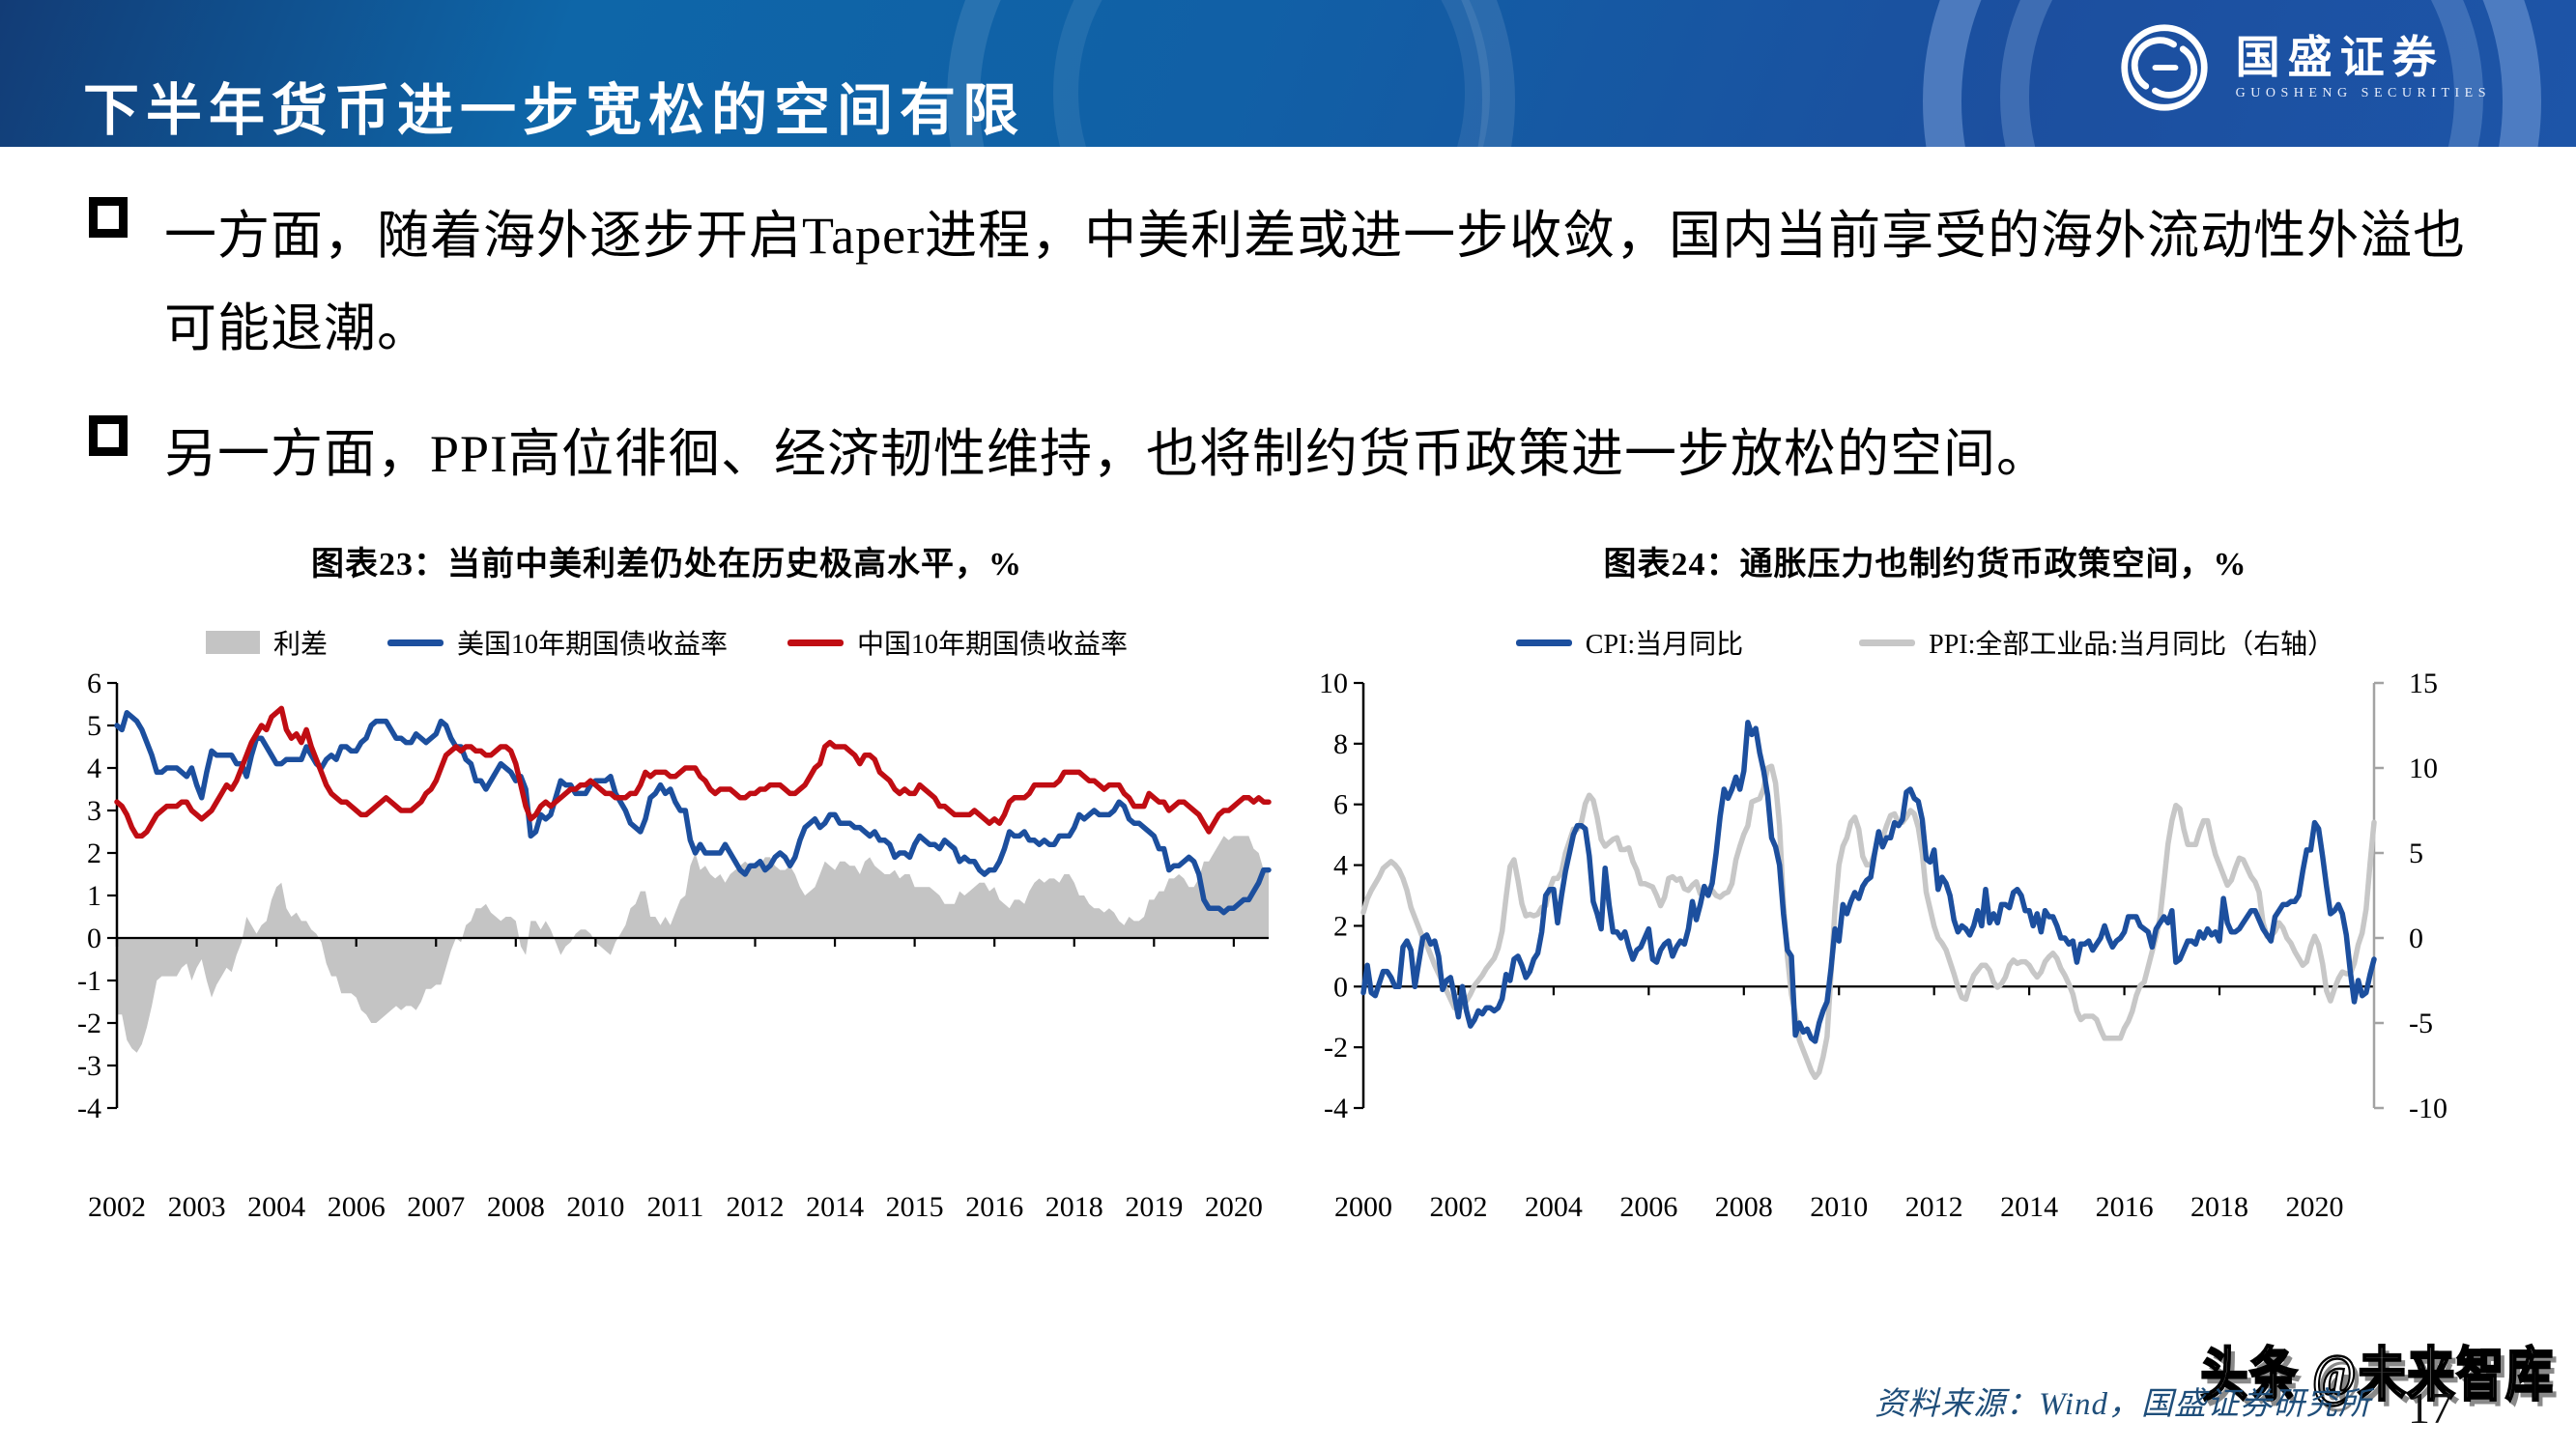 Image resolution: width=2576 pixels, height=1449 pixels. I want to click on legend-item: CPI:当月同比, so click(1630, 642).